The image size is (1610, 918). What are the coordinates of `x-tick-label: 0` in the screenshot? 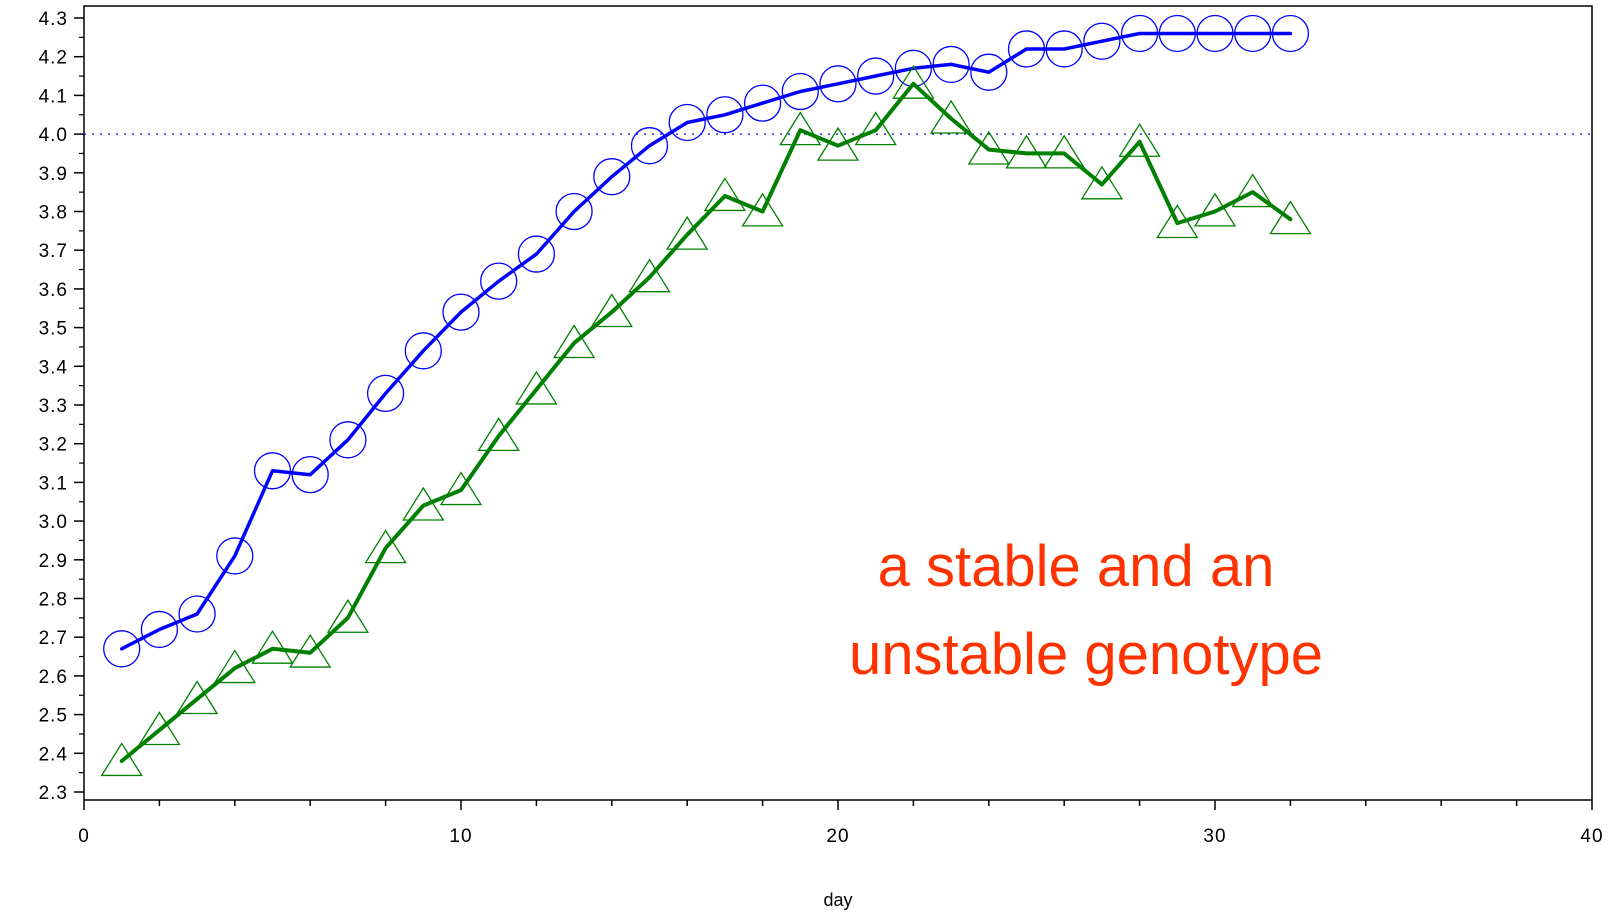 It's located at (84, 836).